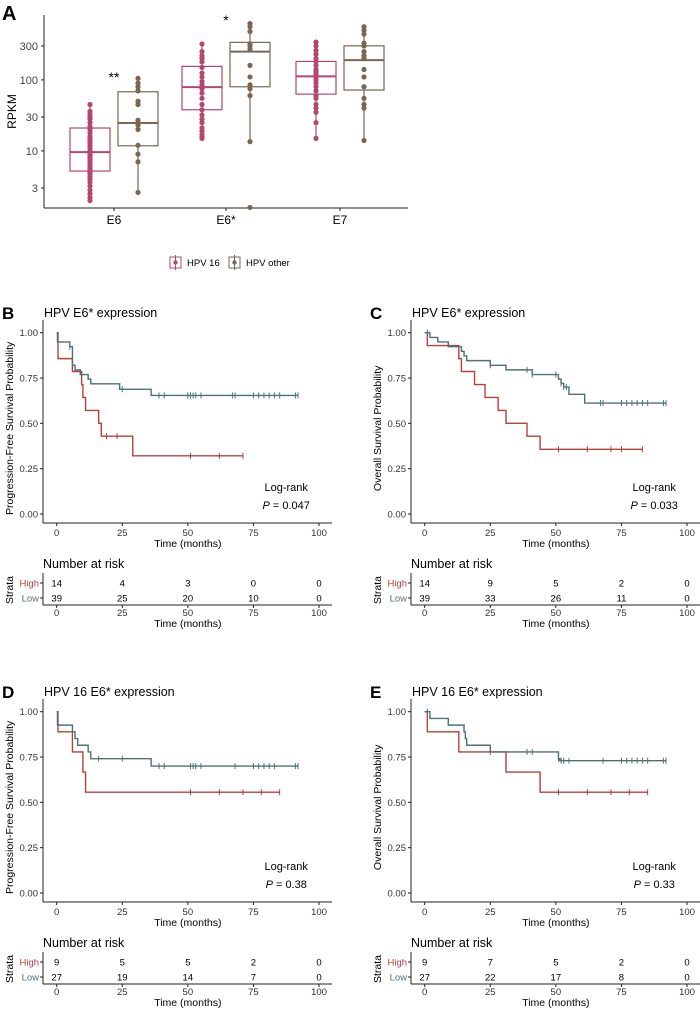  Describe the element at coordinates (122, 978) in the screenshot. I see `risk-count: 19` at that location.